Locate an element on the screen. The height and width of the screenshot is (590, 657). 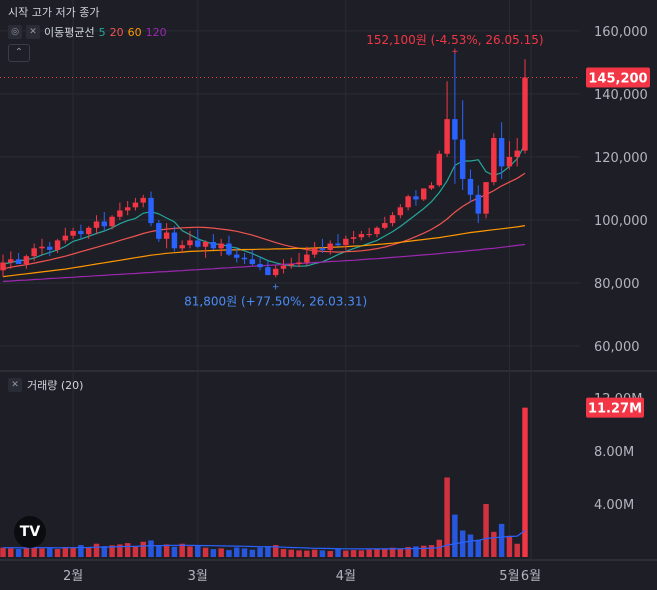
price-tick-label: 100,000 is located at coordinates (621, 221).